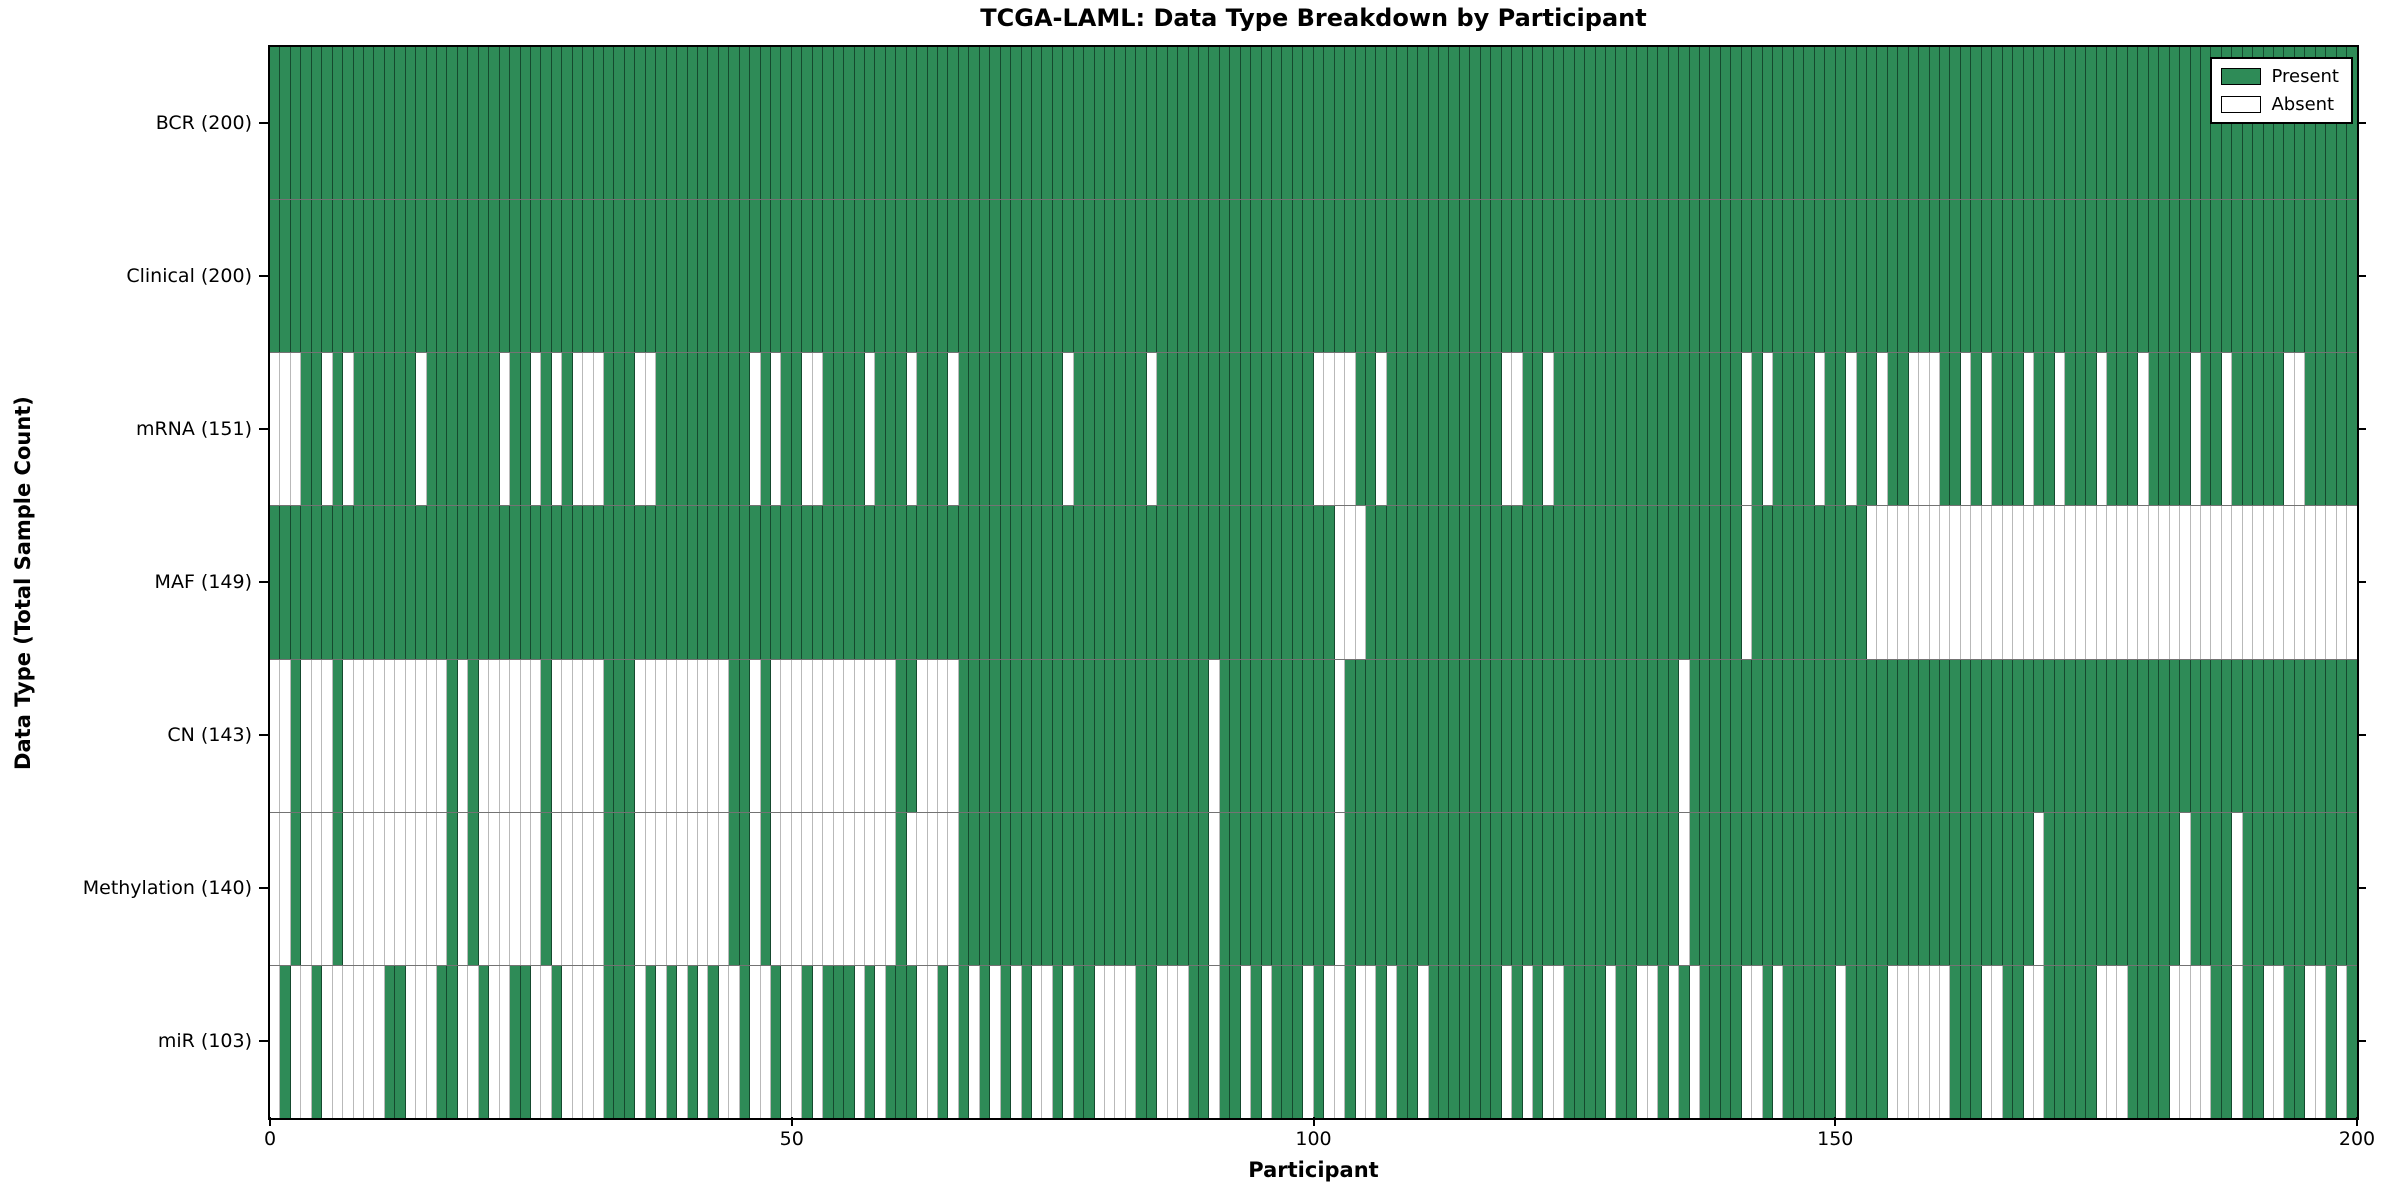 The image size is (2400, 1200). I want to click on legend-label-present: Present, so click(2305, 76).